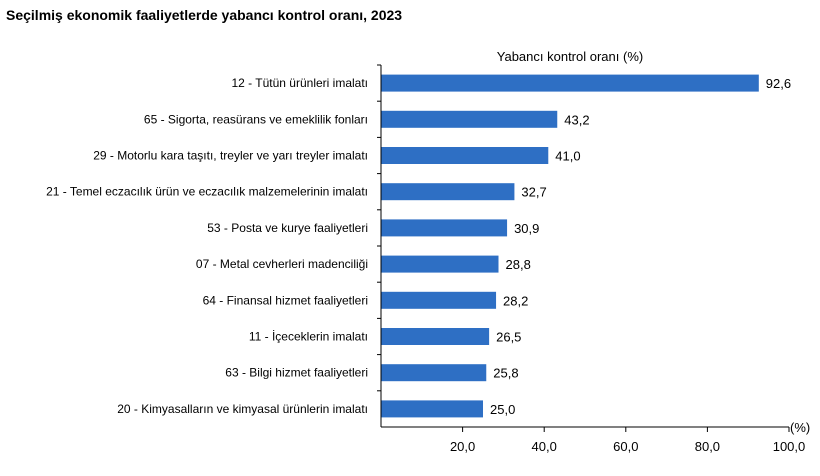 This screenshot has width=820, height=476. I want to click on x-tick-label: 20,0, so click(462, 446).